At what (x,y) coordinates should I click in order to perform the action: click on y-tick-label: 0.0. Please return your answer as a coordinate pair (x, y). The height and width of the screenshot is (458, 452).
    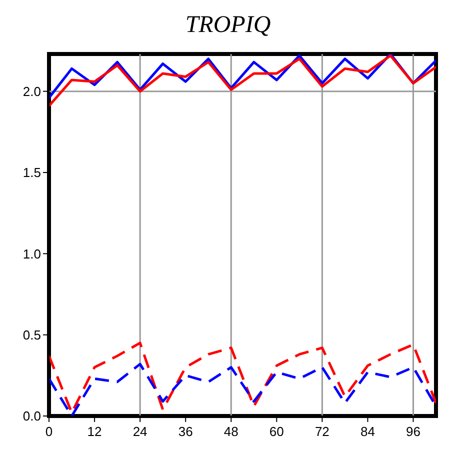
    Looking at the image, I should click on (31, 416).